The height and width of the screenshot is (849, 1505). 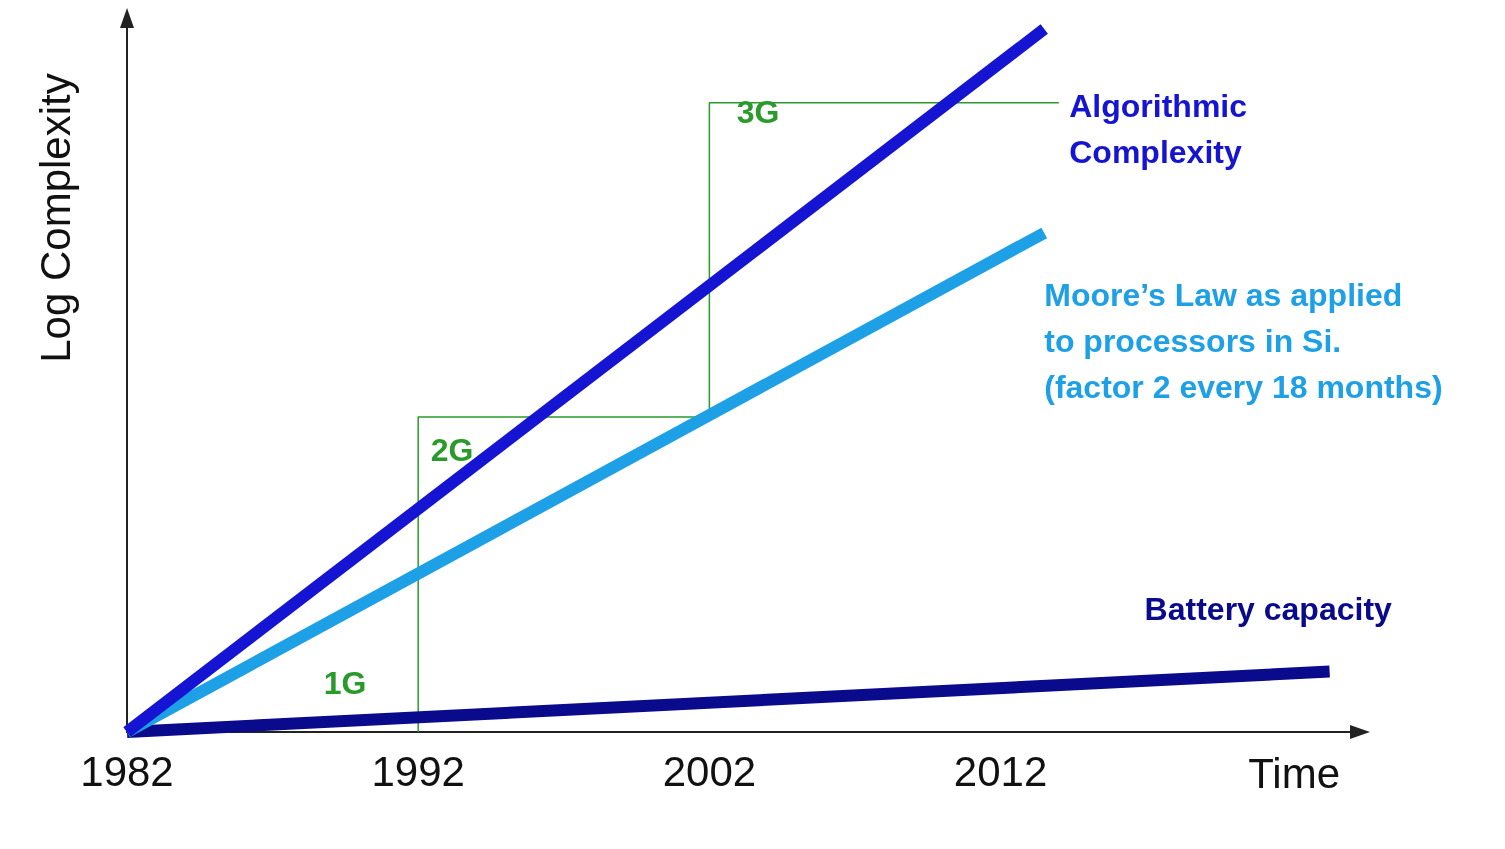 I want to click on annotation: 1G, so click(x=345, y=683).